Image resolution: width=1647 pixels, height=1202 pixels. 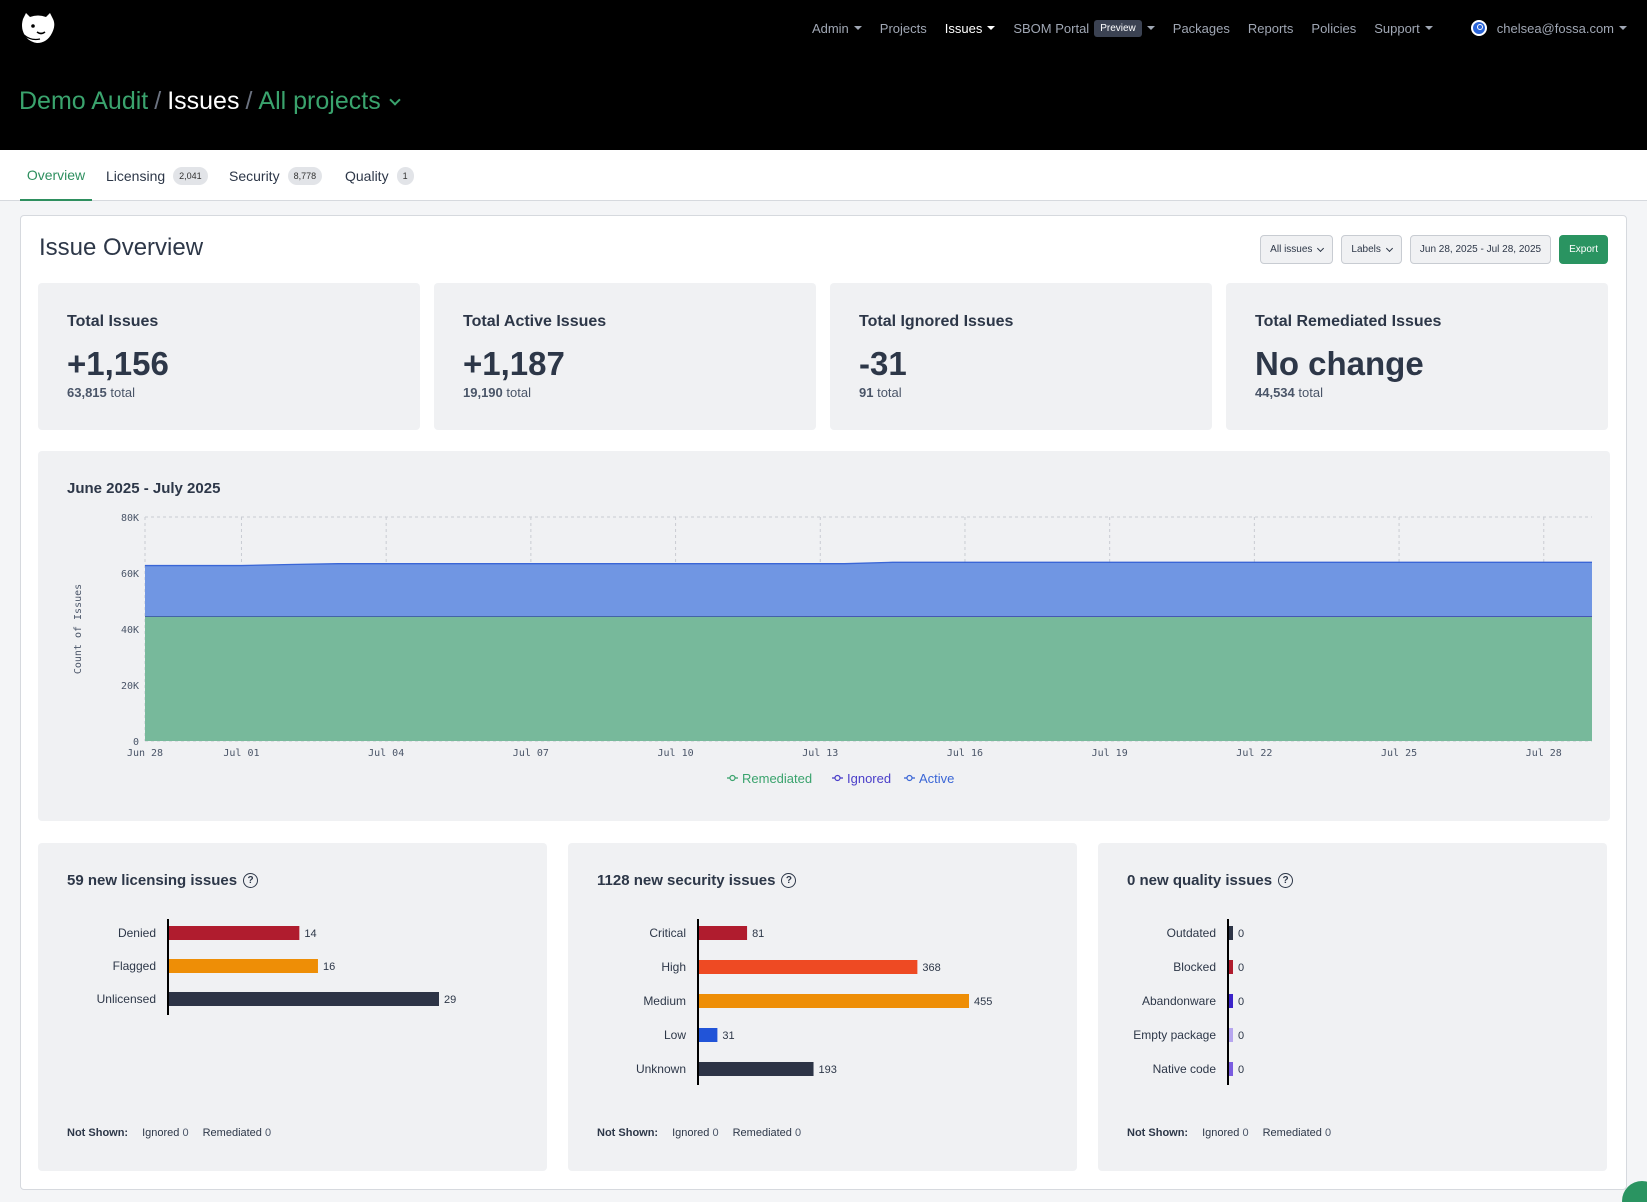 What do you see at coordinates (1297, 249) in the screenshot?
I see `issues-filter-dropdown: All issues` at bounding box center [1297, 249].